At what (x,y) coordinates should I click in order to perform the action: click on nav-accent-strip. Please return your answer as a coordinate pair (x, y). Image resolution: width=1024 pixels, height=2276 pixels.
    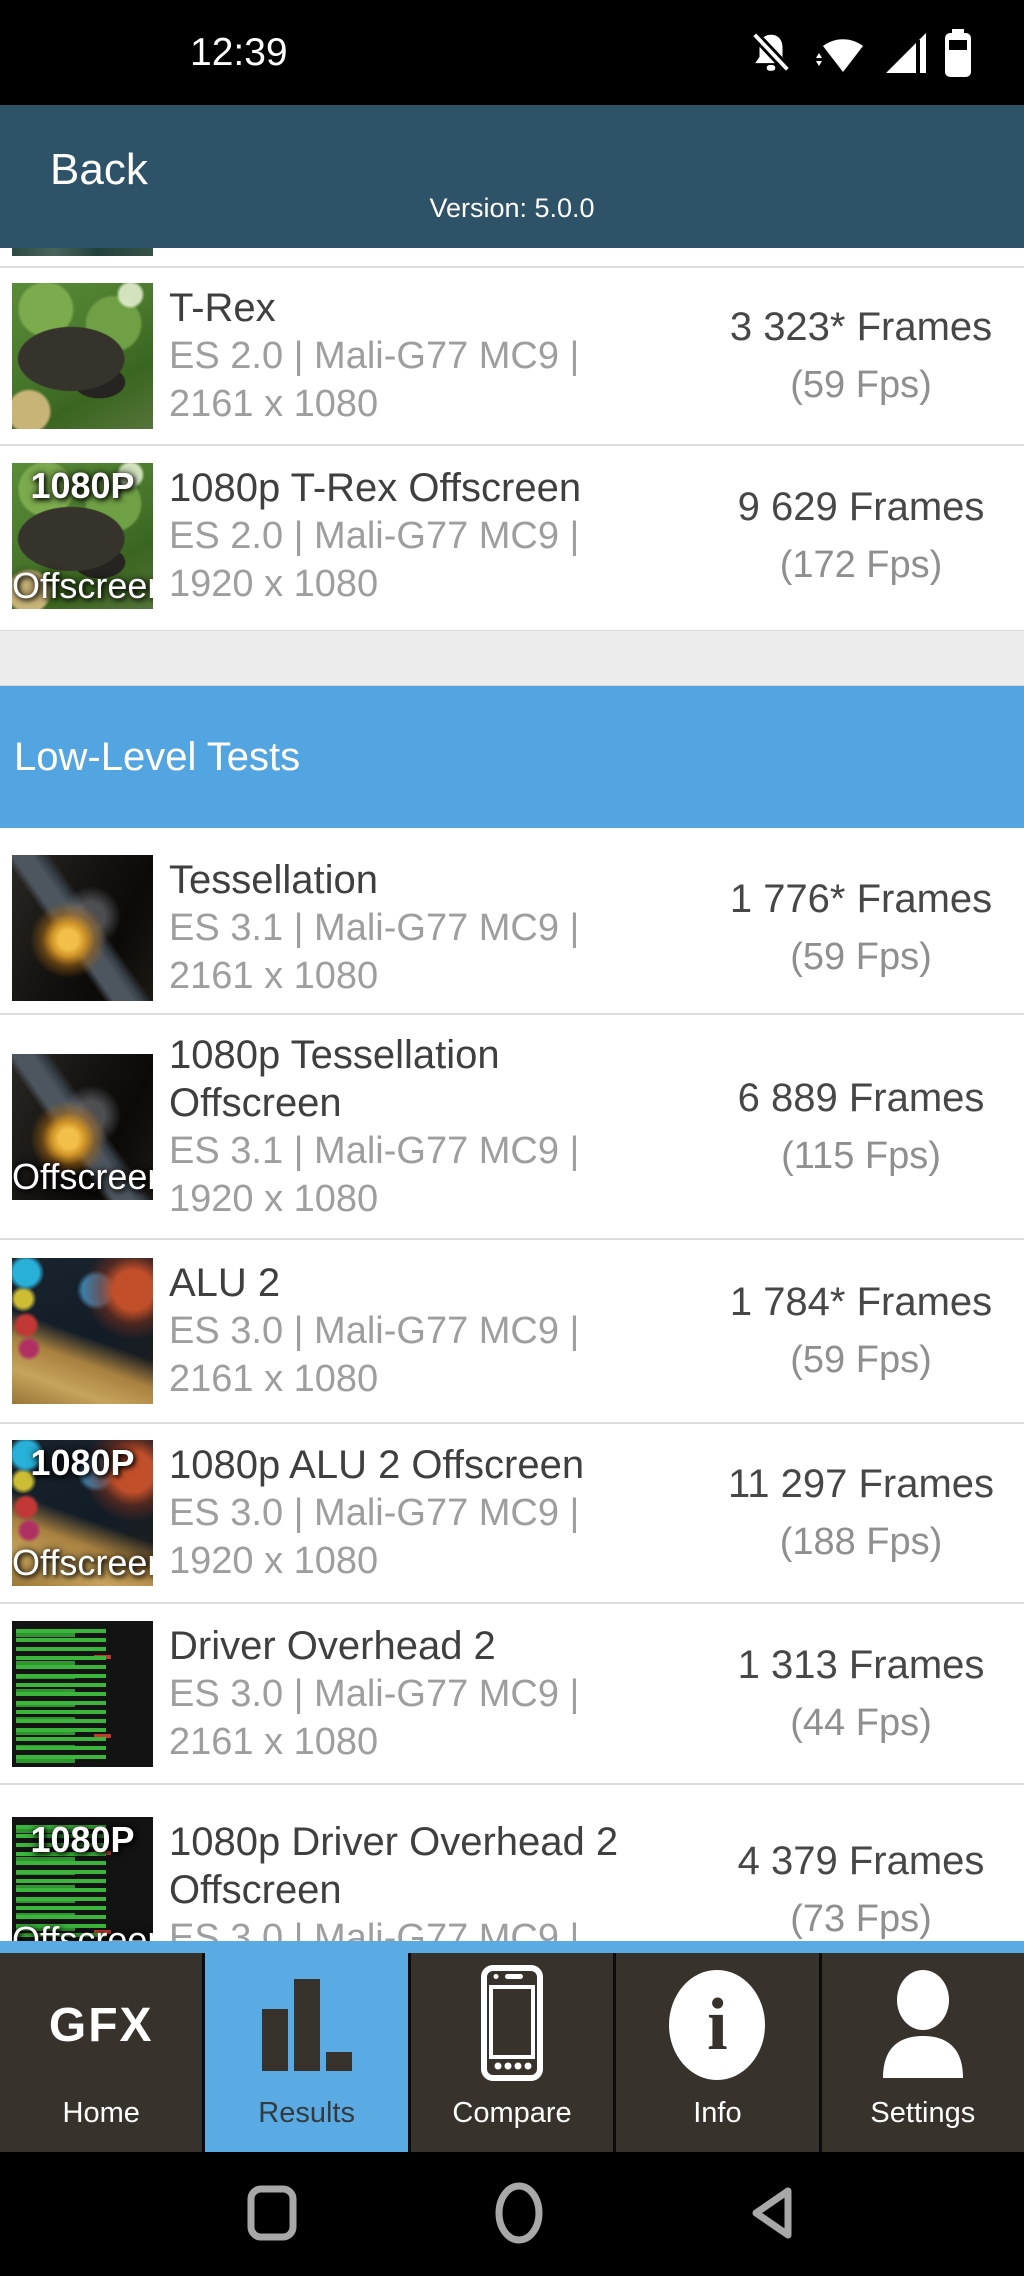
    Looking at the image, I should click on (512, 1947).